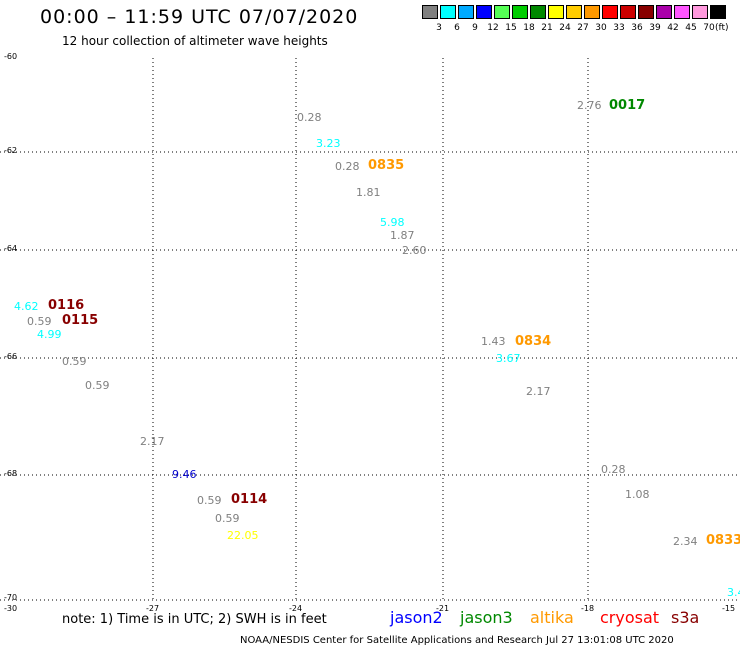 This screenshot has height=650, width=740. I want to click on legend-label: 9, so click(475, 28).